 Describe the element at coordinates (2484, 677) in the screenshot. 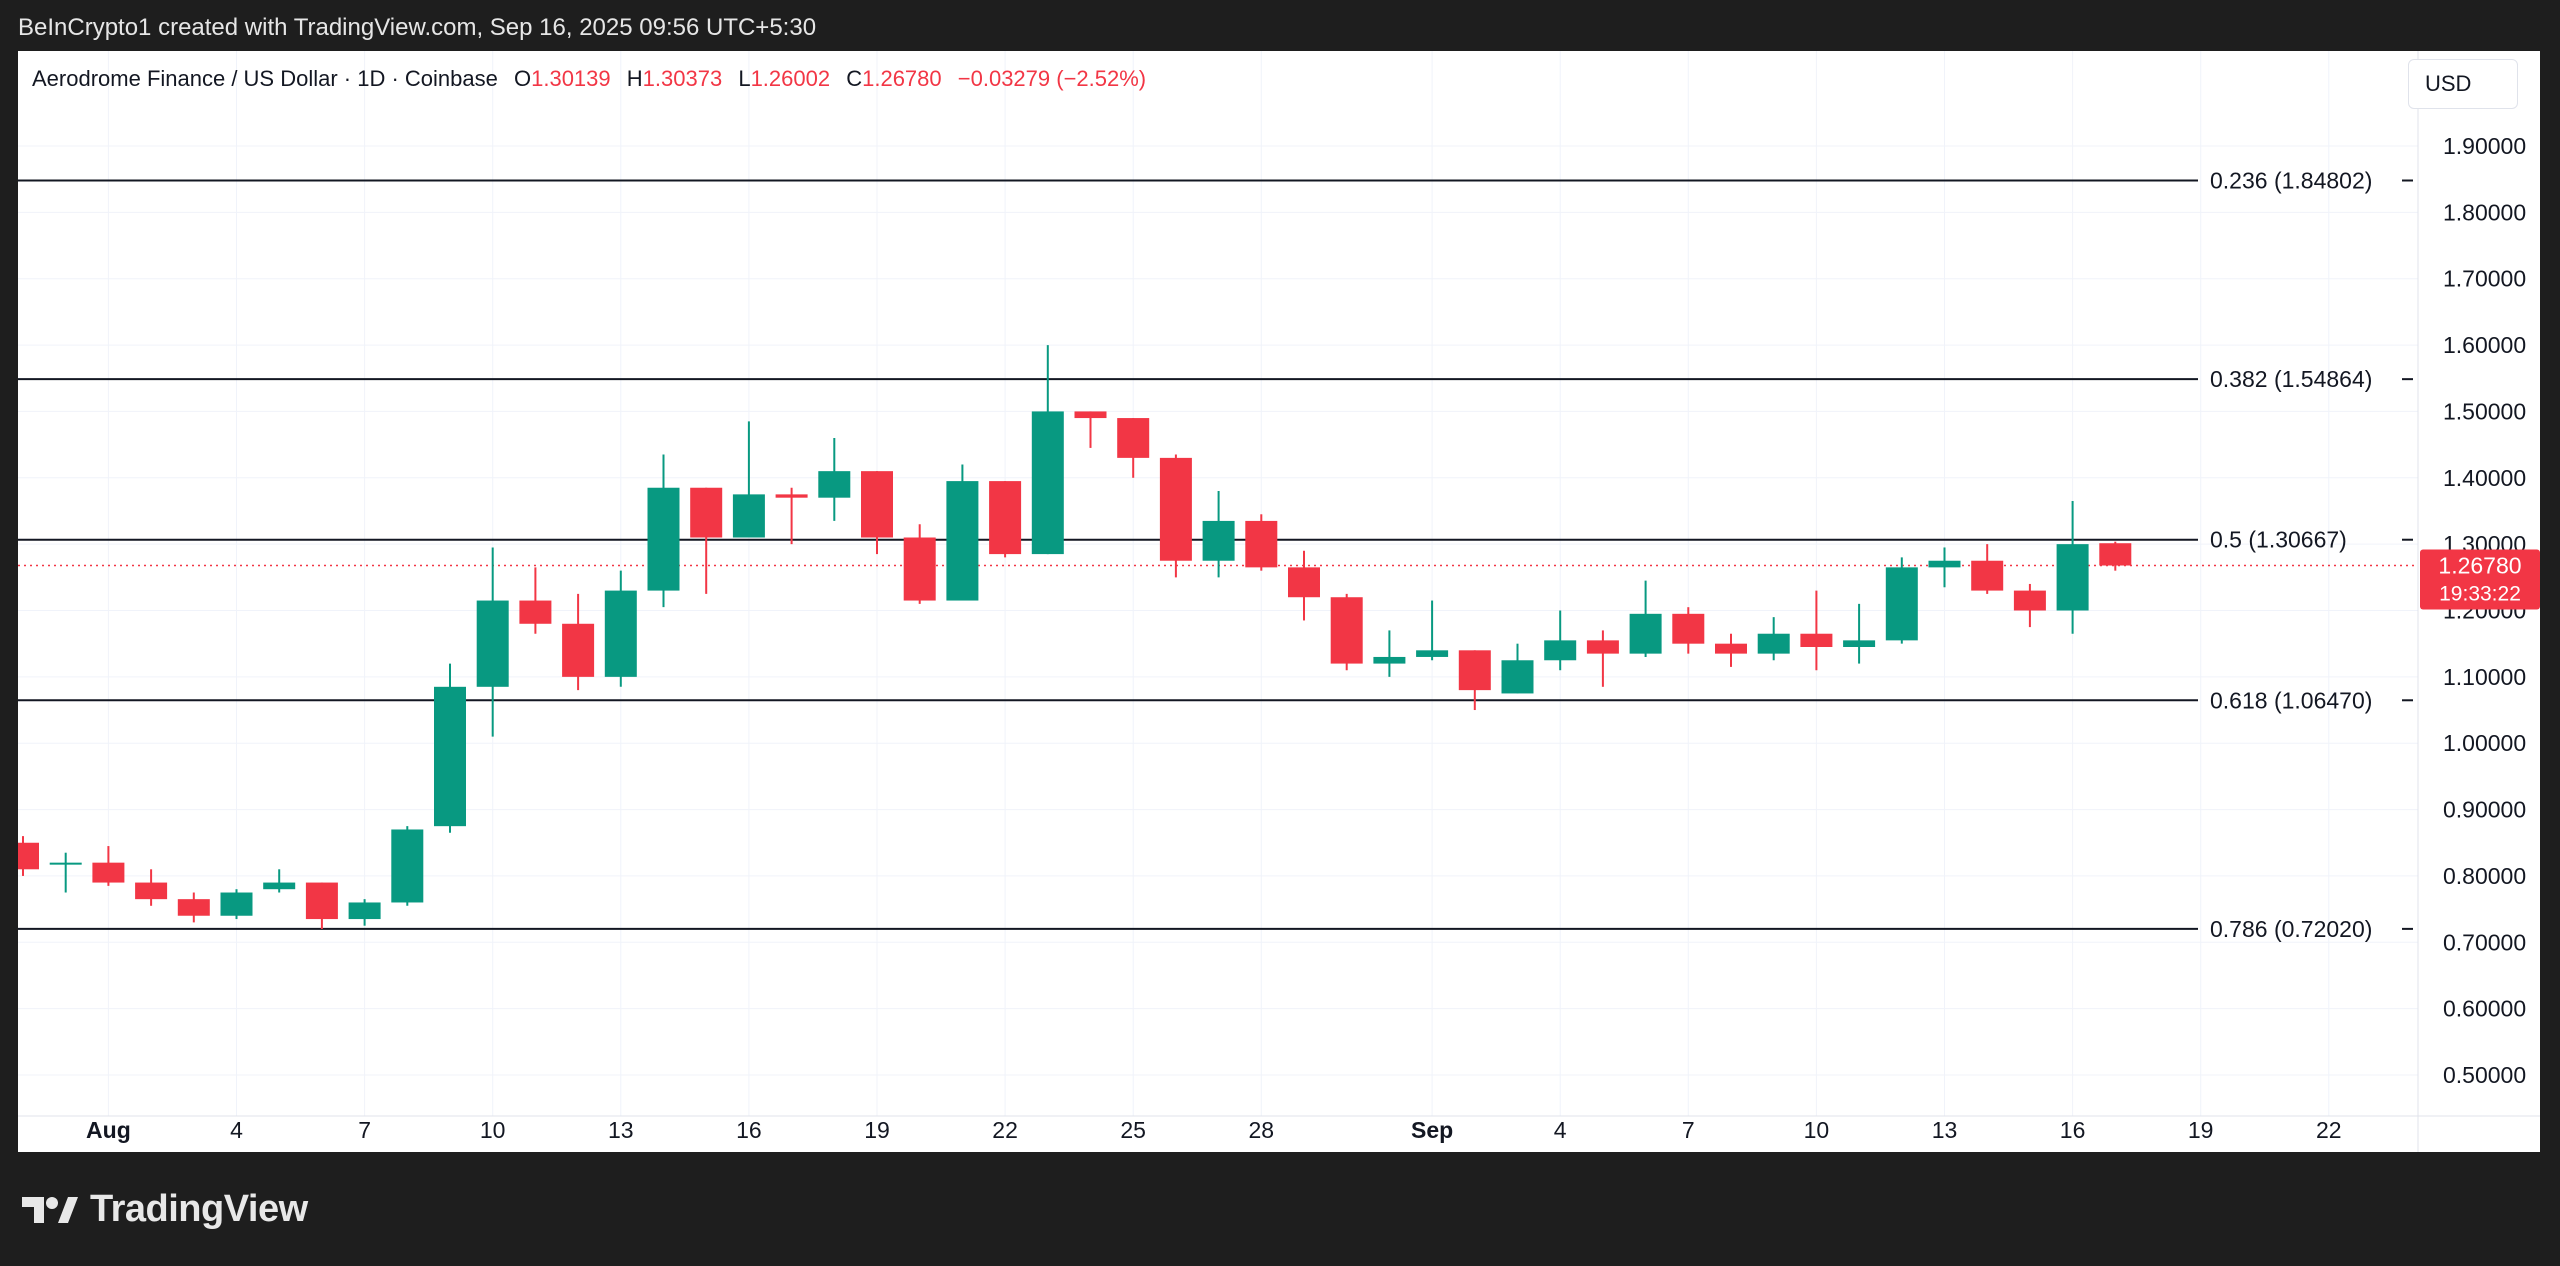

I see `price-tick-label: 1.10000` at that location.